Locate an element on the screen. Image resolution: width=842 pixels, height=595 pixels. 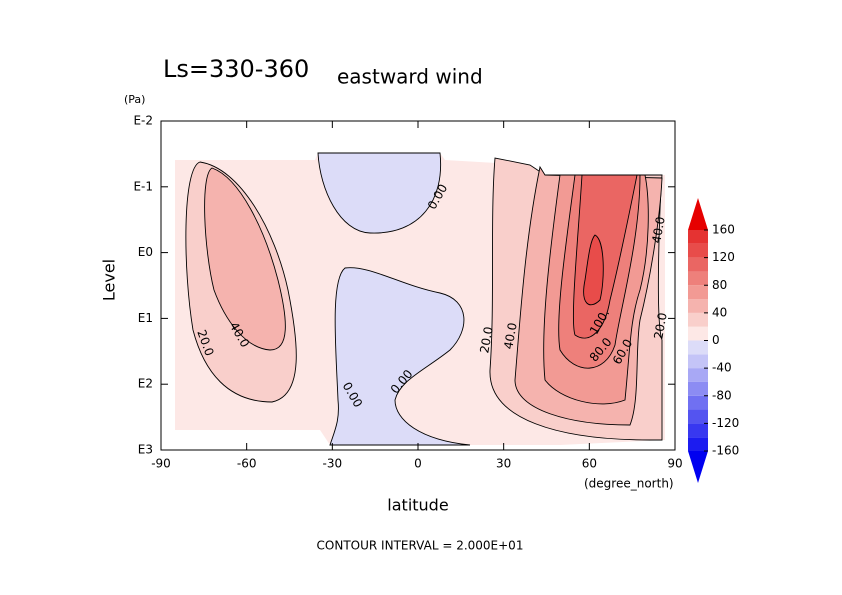
y-tick-label: E-2 is located at coordinates (143, 121).